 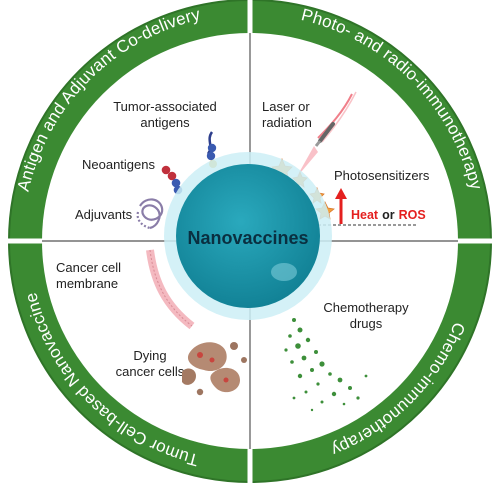 I want to click on heat-or-ros-label: Heat or ROS, so click(x=388, y=215).